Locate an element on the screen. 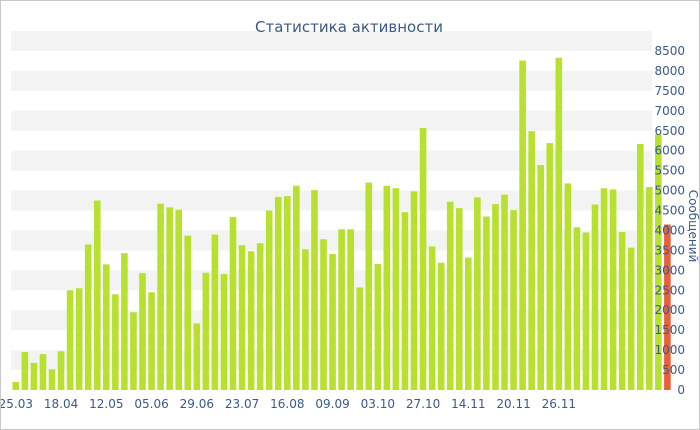 The height and width of the screenshot is (430, 700). x-tick-label: 29.06 is located at coordinates (197, 404).